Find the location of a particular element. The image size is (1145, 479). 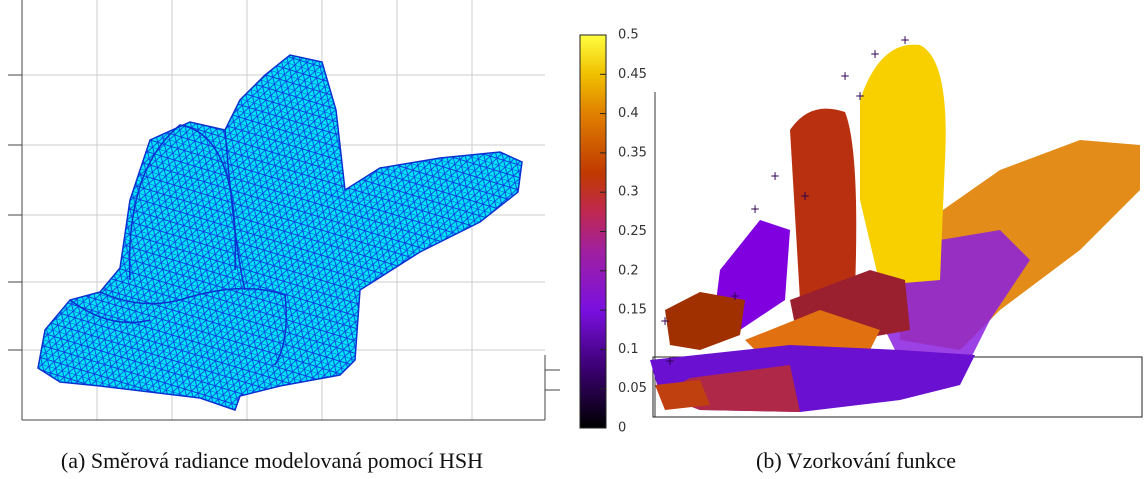

colorbar-tick-label: 0.5 is located at coordinates (628, 35).